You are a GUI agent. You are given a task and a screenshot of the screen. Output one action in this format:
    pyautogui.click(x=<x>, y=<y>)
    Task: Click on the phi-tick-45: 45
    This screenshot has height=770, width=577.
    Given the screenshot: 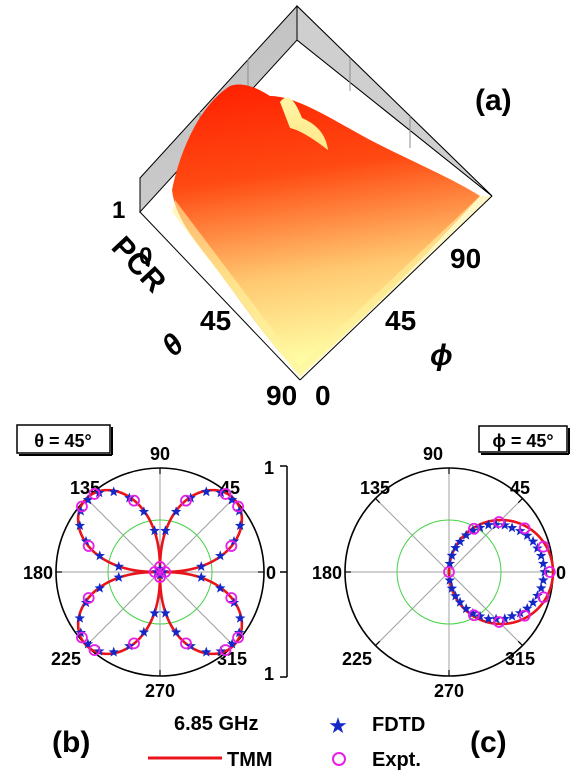 What is the action you would take?
    pyautogui.click(x=400, y=320)
    